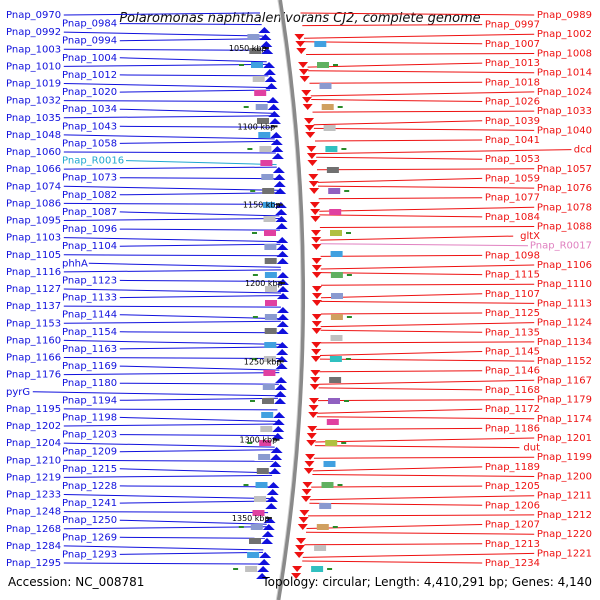  Describe the element at coordinates (89, 383) in the screenshot. I see `gene-label: Pnap_1180` at that location.